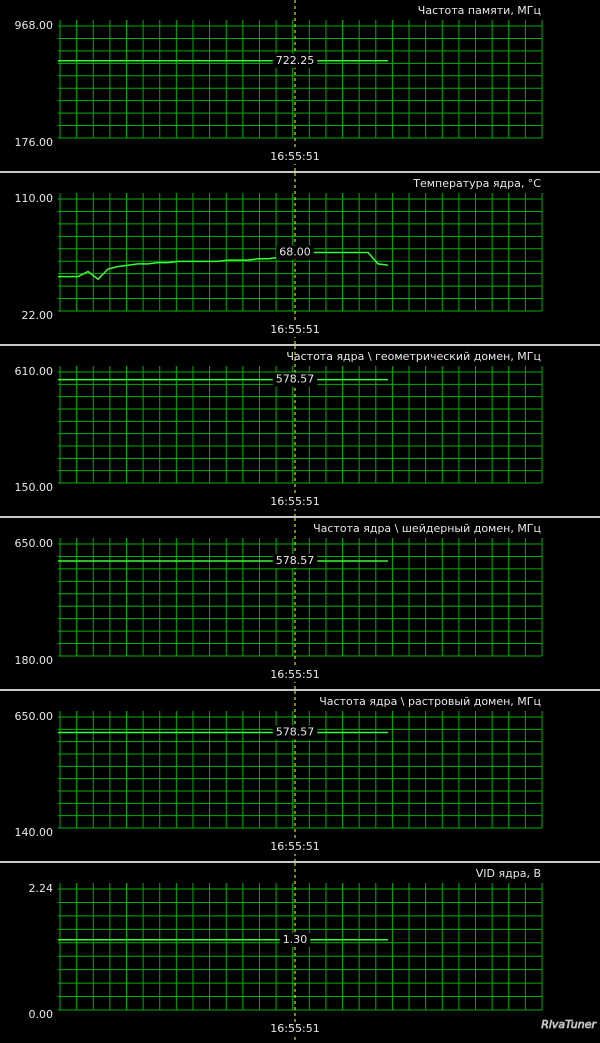  Describe the element at coordinates (34, 25) in the screenshot. I see `y-tick-label: 968.00` at that location.